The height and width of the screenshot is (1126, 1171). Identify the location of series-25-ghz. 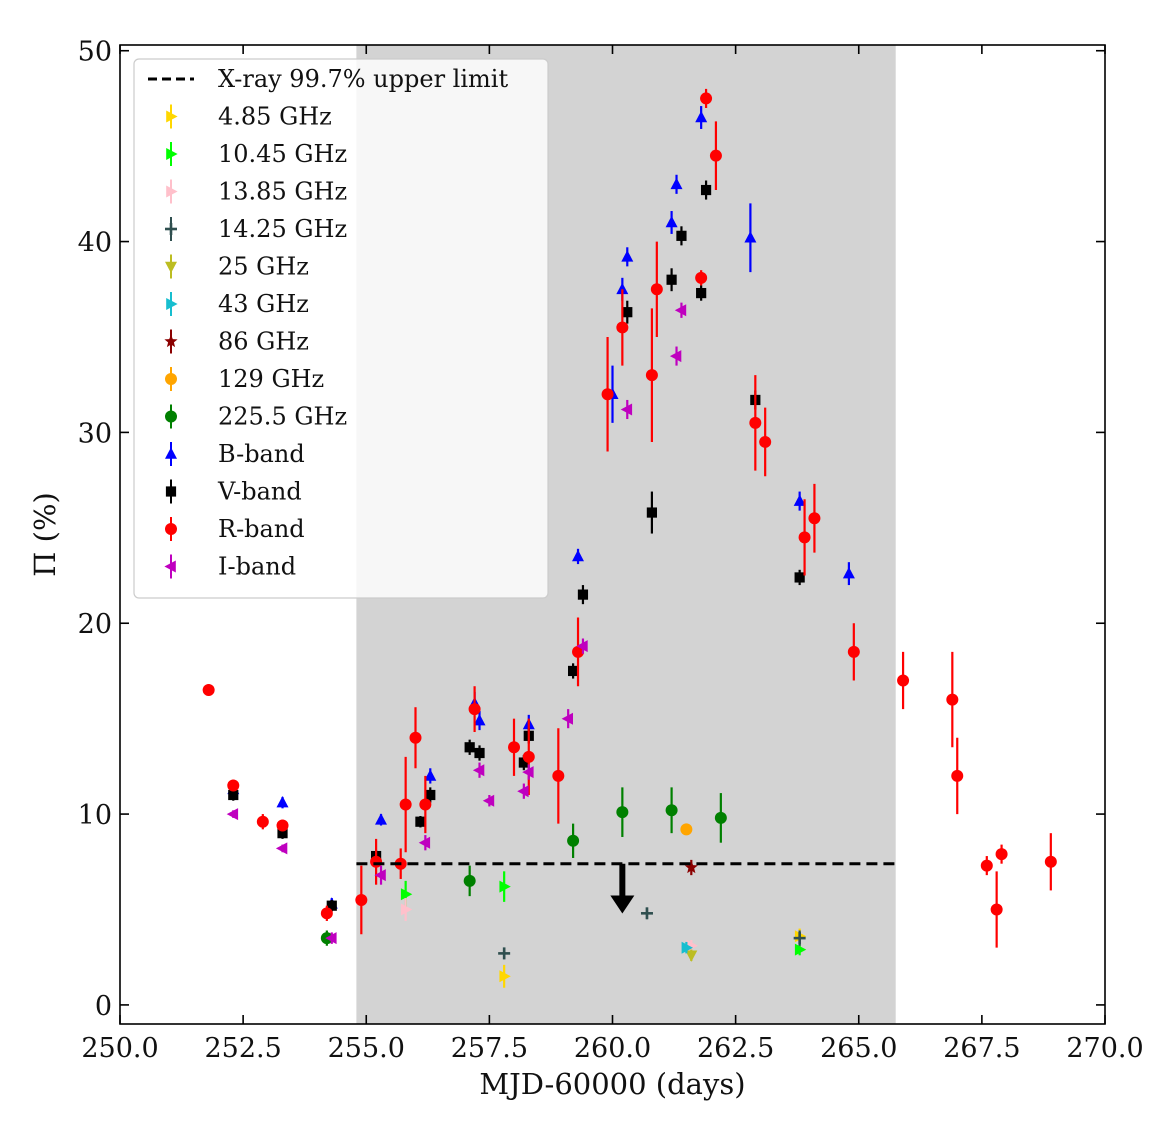
(691, 955).